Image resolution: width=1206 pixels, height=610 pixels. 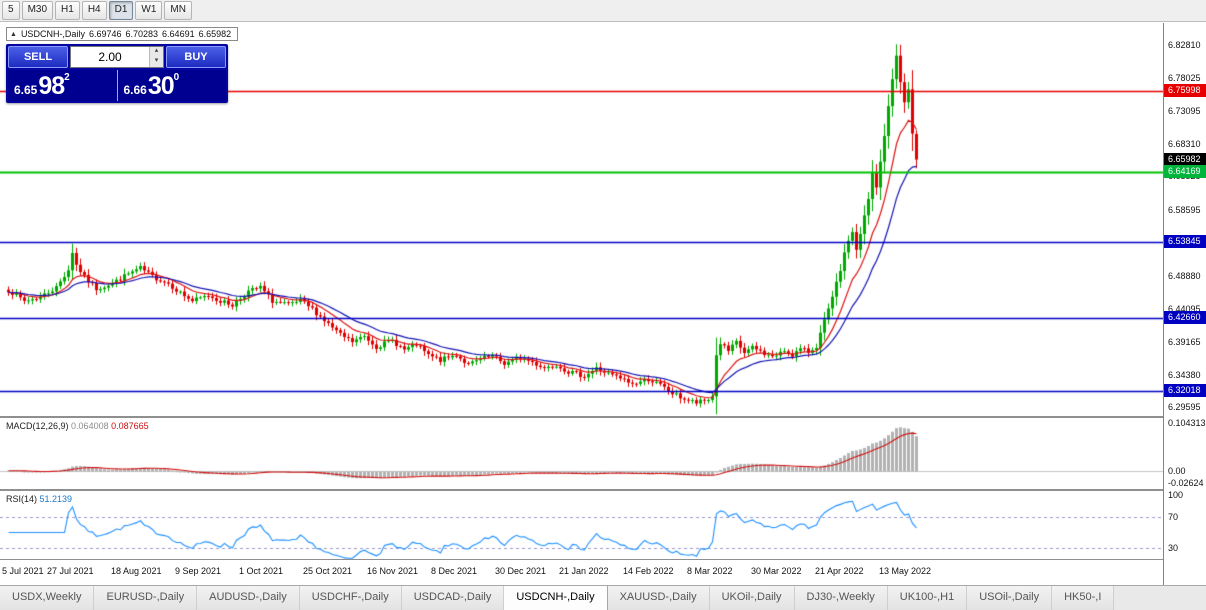 What do you see at coordinates (1185, 171) in the screenshot?
I see `price-tag: 6.64169` at bounding box center [1185, 171].